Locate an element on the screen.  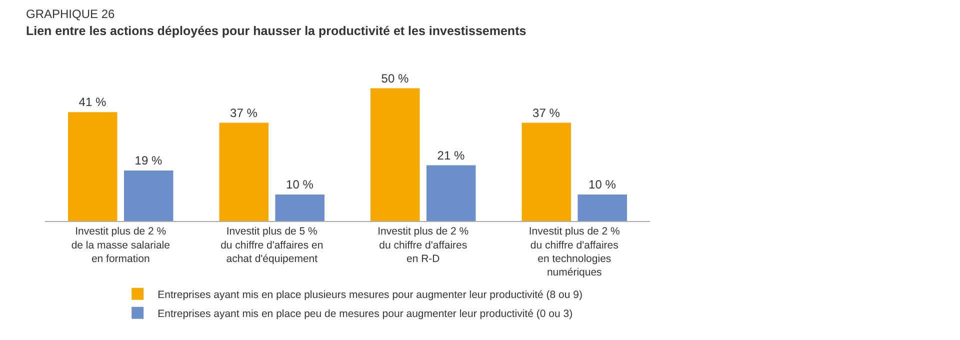
data-label: 19 % is located at coordinates (148, 161).